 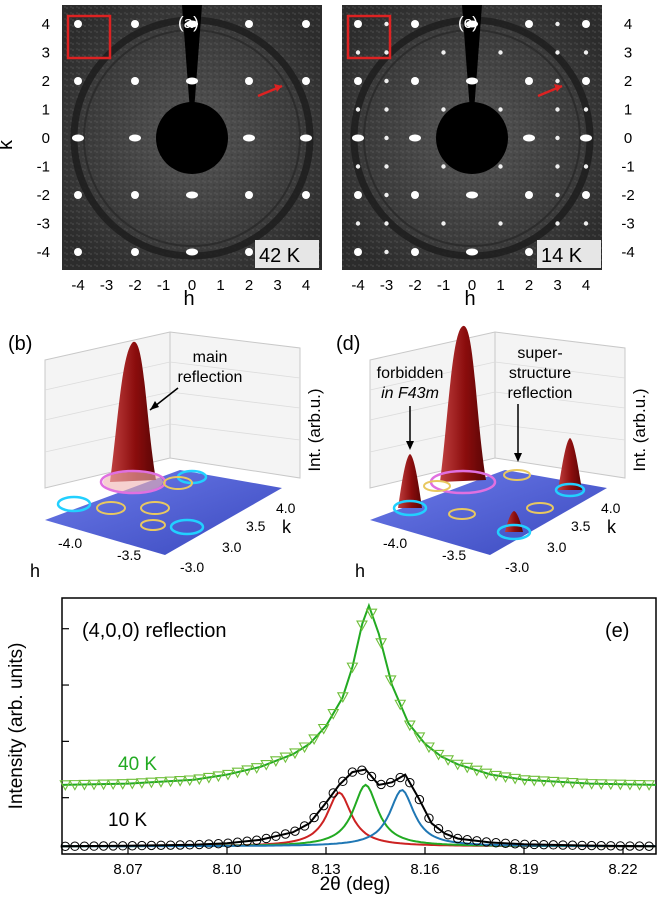 I want to click on h-tick: -3.5, so click(x=454, y=555).